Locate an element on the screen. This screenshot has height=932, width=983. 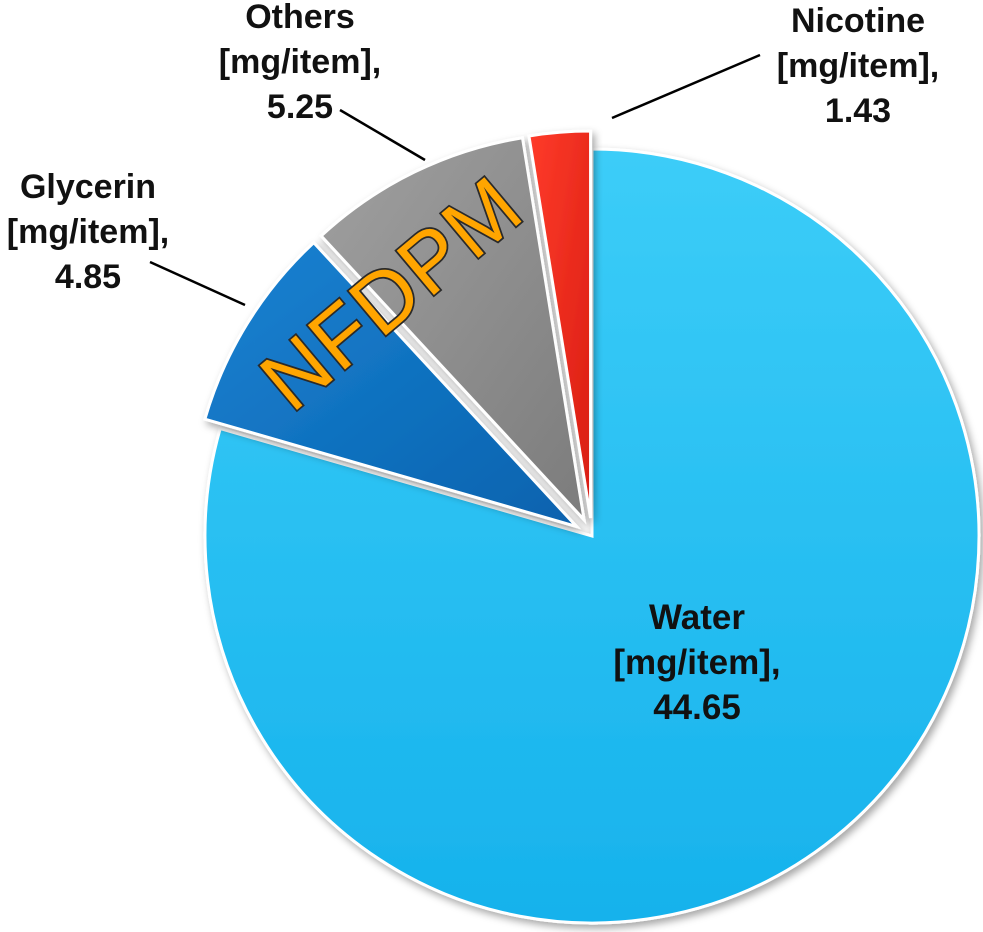
label-nicotine-unit: [mg/item], is located at coordinates (858, 66).